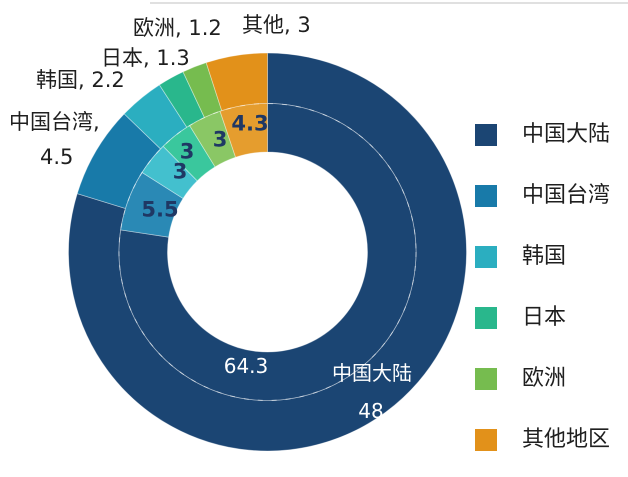  Describe the element at coordinates (276, 25) in the screenshot. I see `callout-label-other: 其他, 3` at that location.